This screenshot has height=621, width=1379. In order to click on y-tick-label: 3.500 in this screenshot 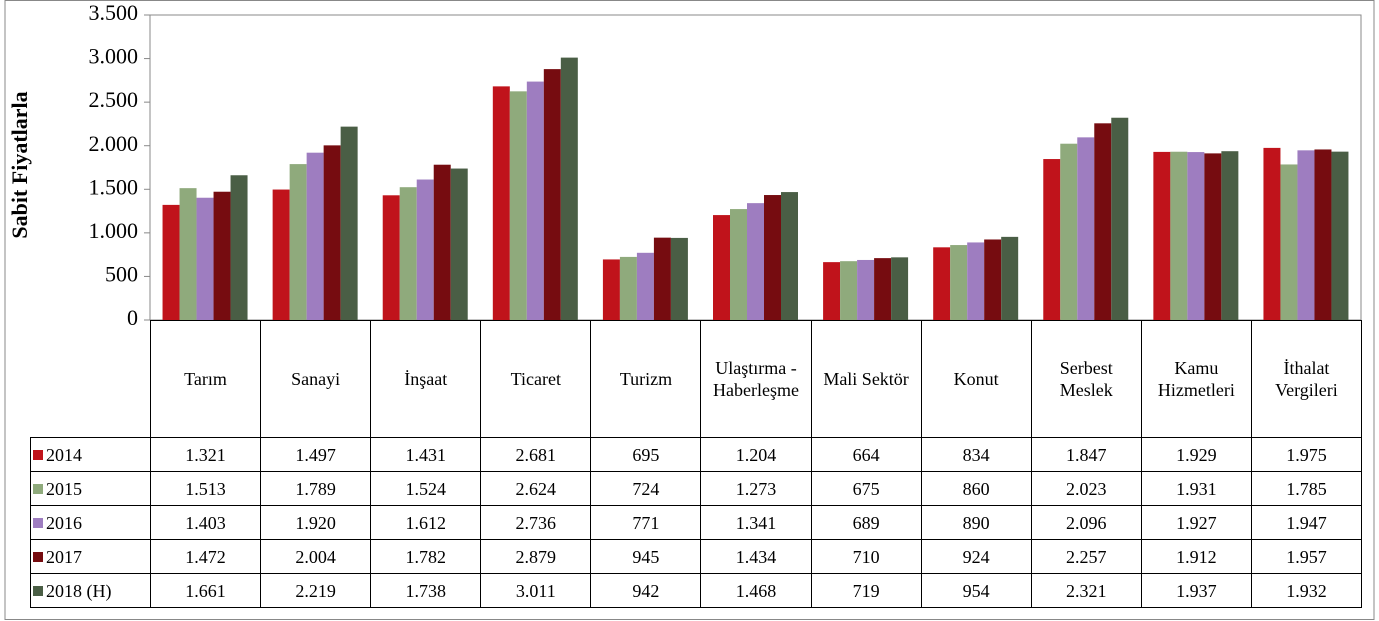, I will do `click(114, 12)`.